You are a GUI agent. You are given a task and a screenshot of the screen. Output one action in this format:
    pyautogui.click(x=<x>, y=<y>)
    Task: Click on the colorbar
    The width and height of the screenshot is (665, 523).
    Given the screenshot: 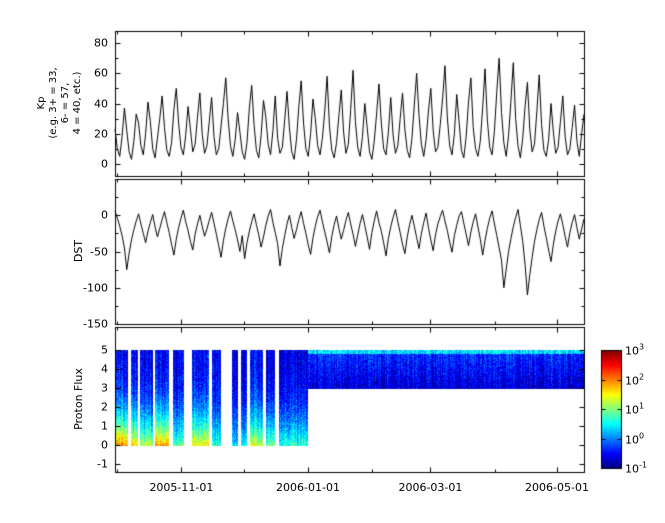 What is the action you would take?
    pyautogui.click(x=611, y=409)
    